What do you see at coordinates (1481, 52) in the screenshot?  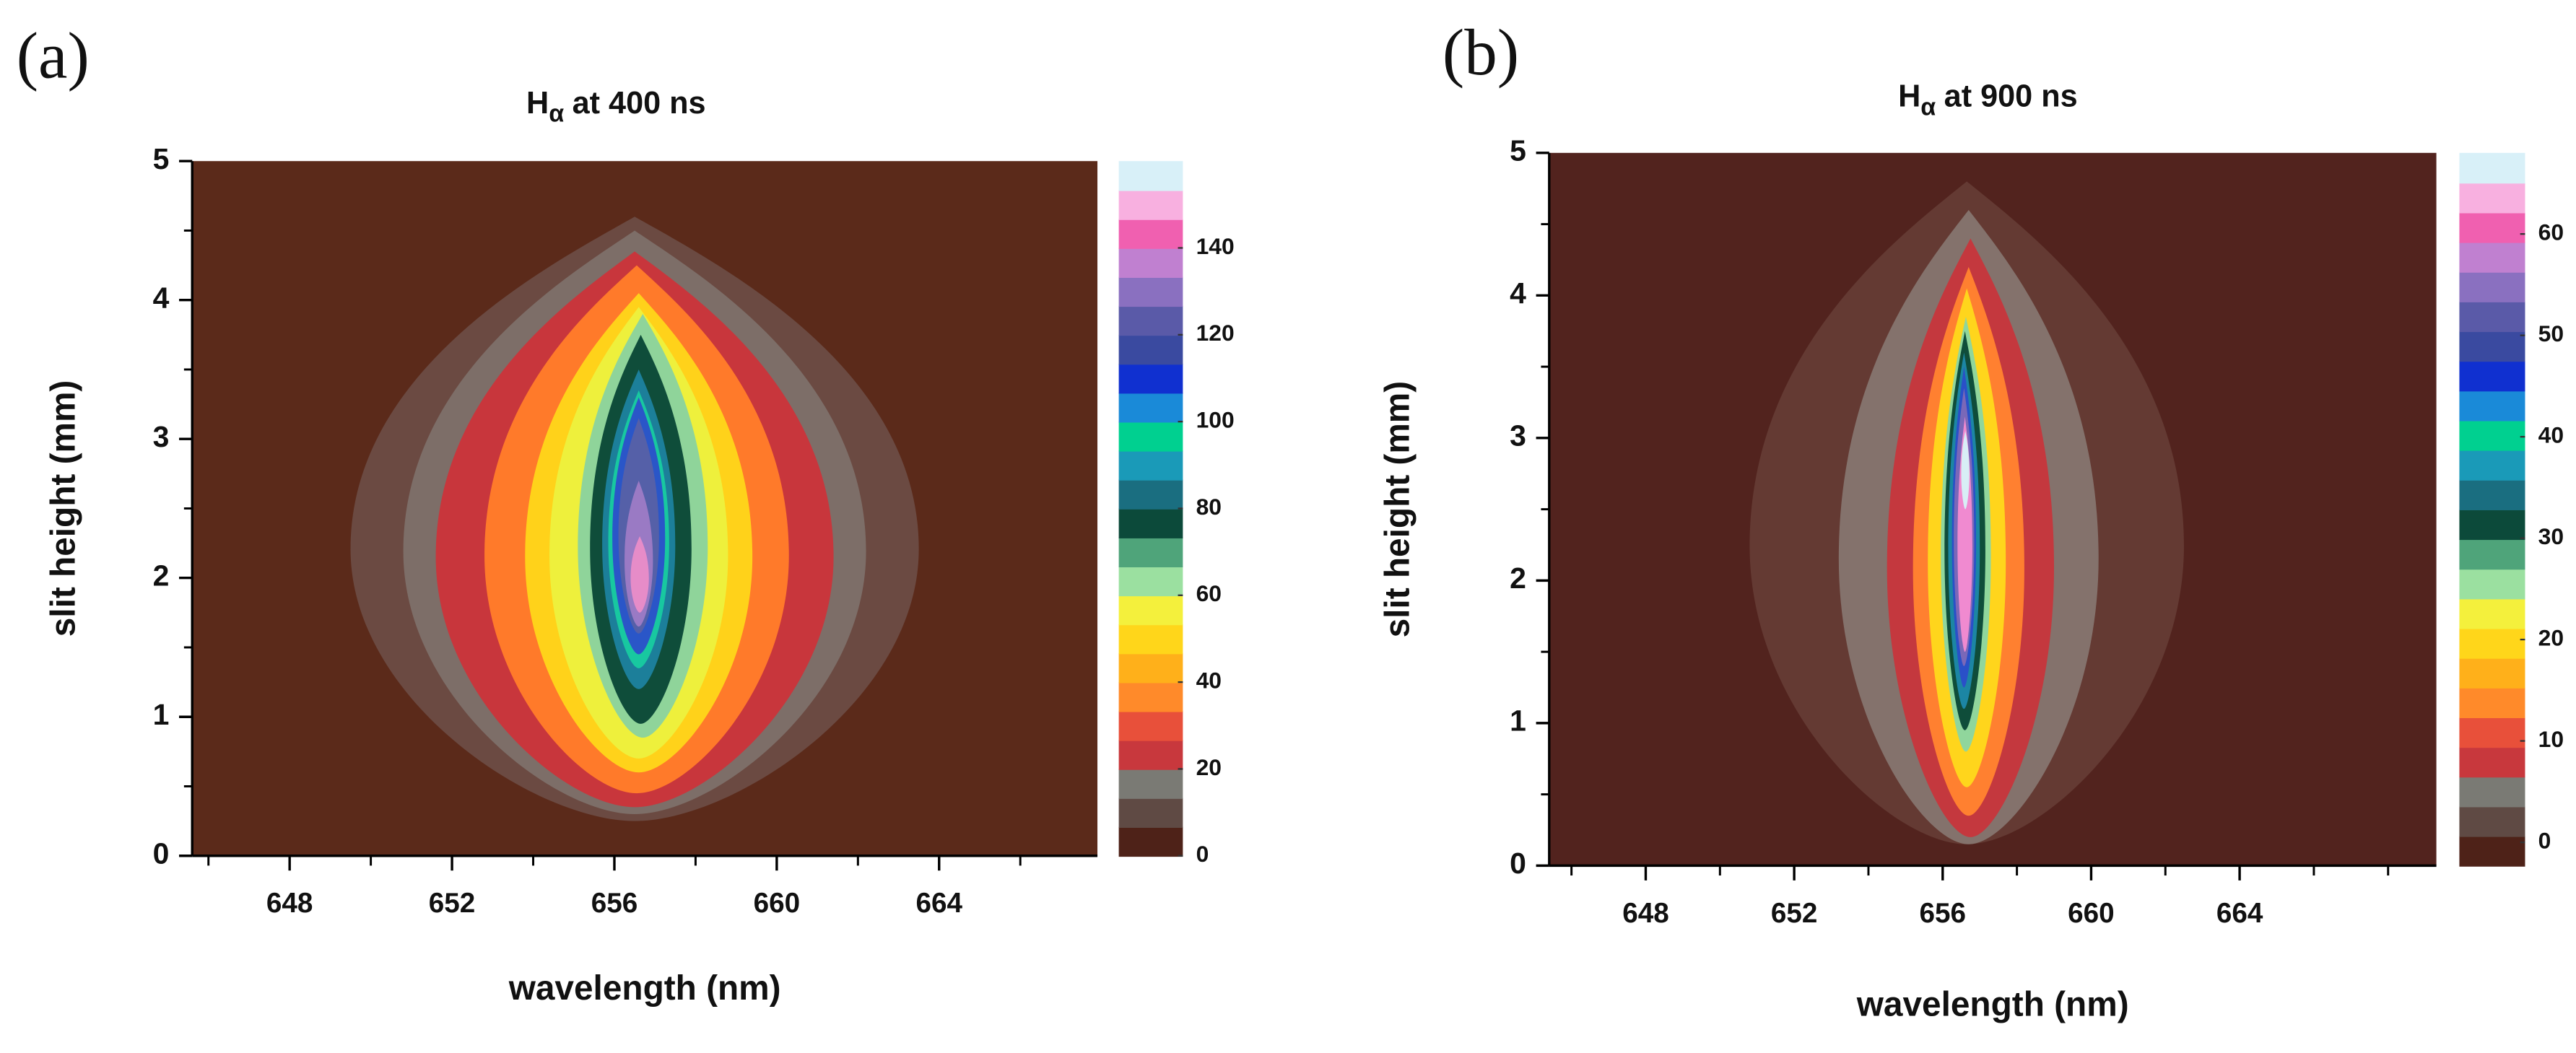 I see `panel-label: (b)` at bounding box center [1481, 52].